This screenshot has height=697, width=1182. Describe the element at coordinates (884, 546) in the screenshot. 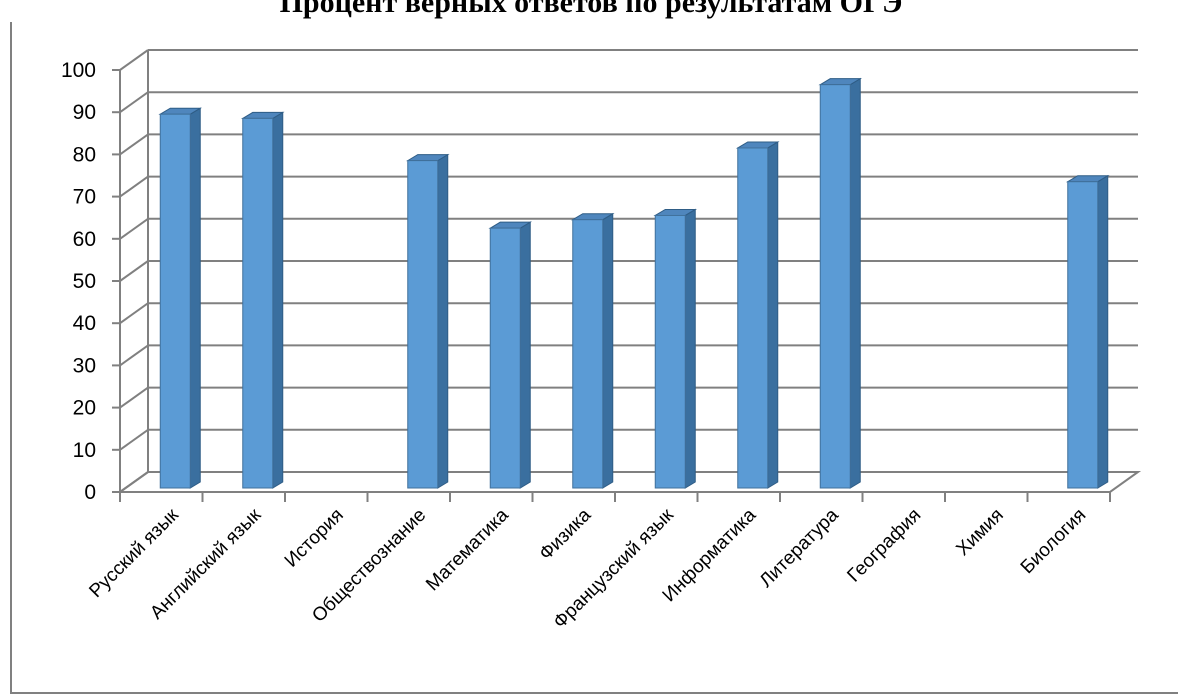

I see `x-tick-label: География` at that location.